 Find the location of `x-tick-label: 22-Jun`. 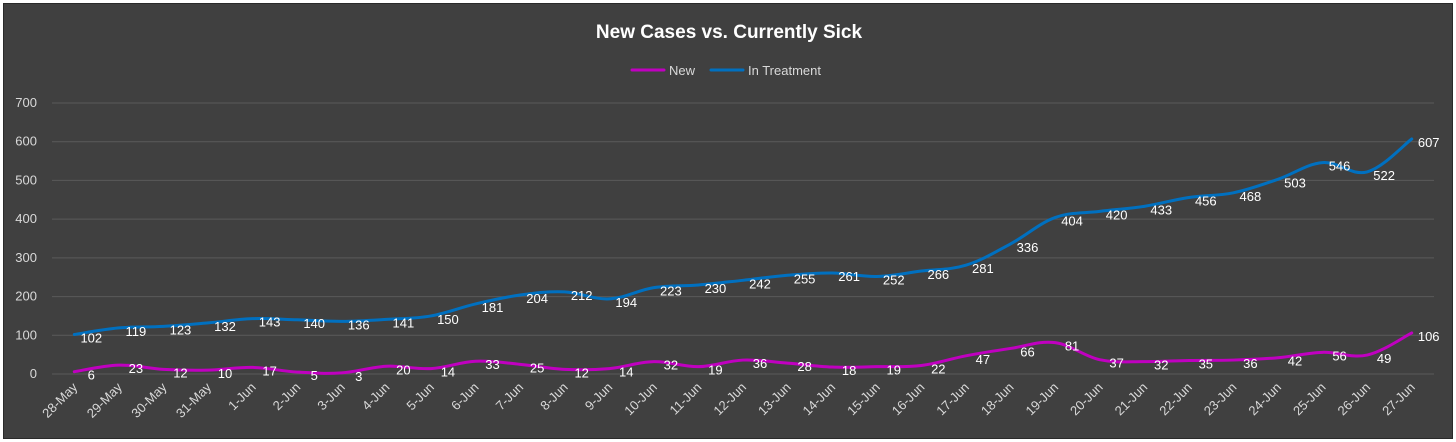

x-tick-label: 22-Jun is located at coordinates (1175, 399).